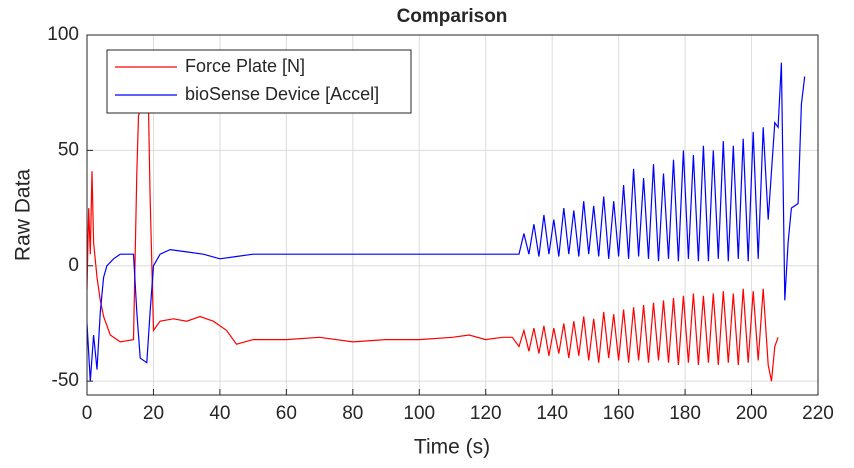  What do you see at coordinates (73, 265) in the screenshot?
I see `y-tick-label: 0` at bounding box center [73, 265].